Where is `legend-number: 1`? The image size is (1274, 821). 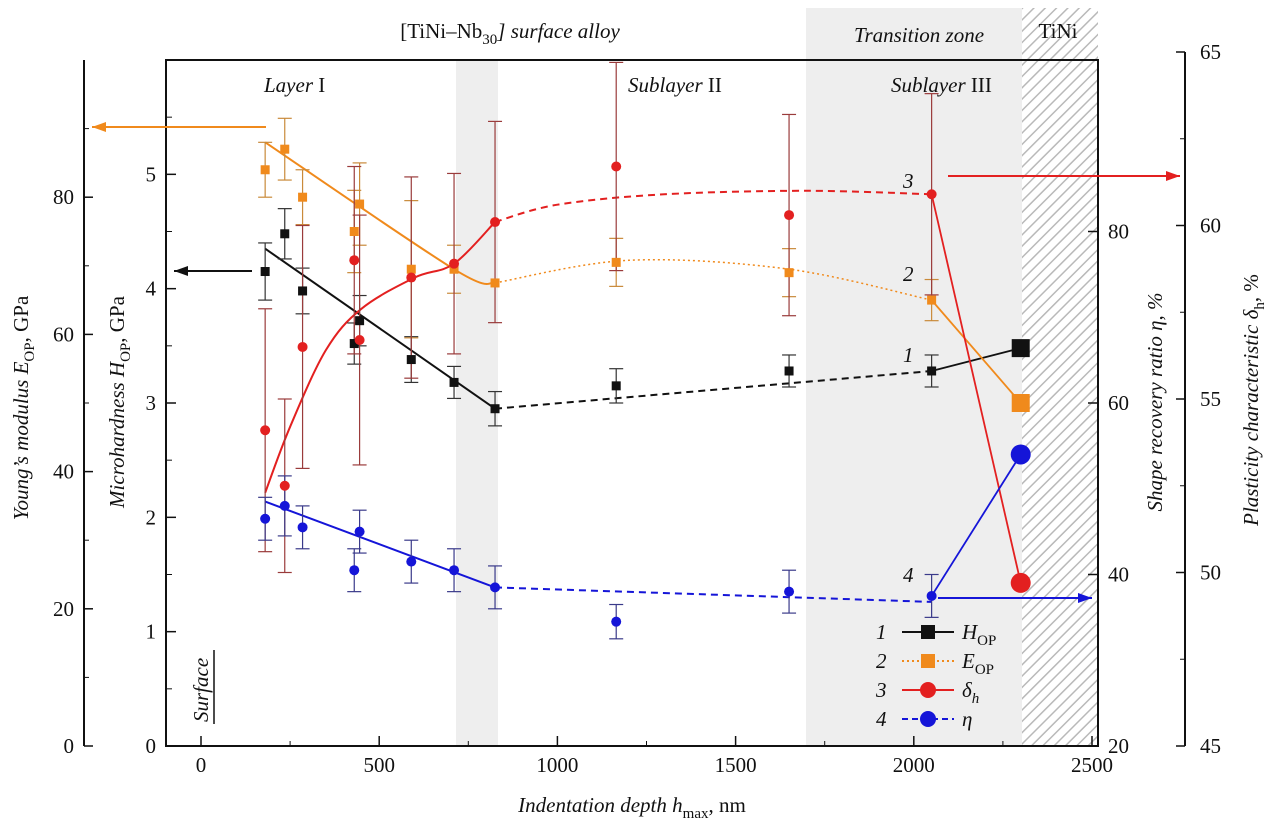
legend-number: 1 is located at coordinates (881, 632).